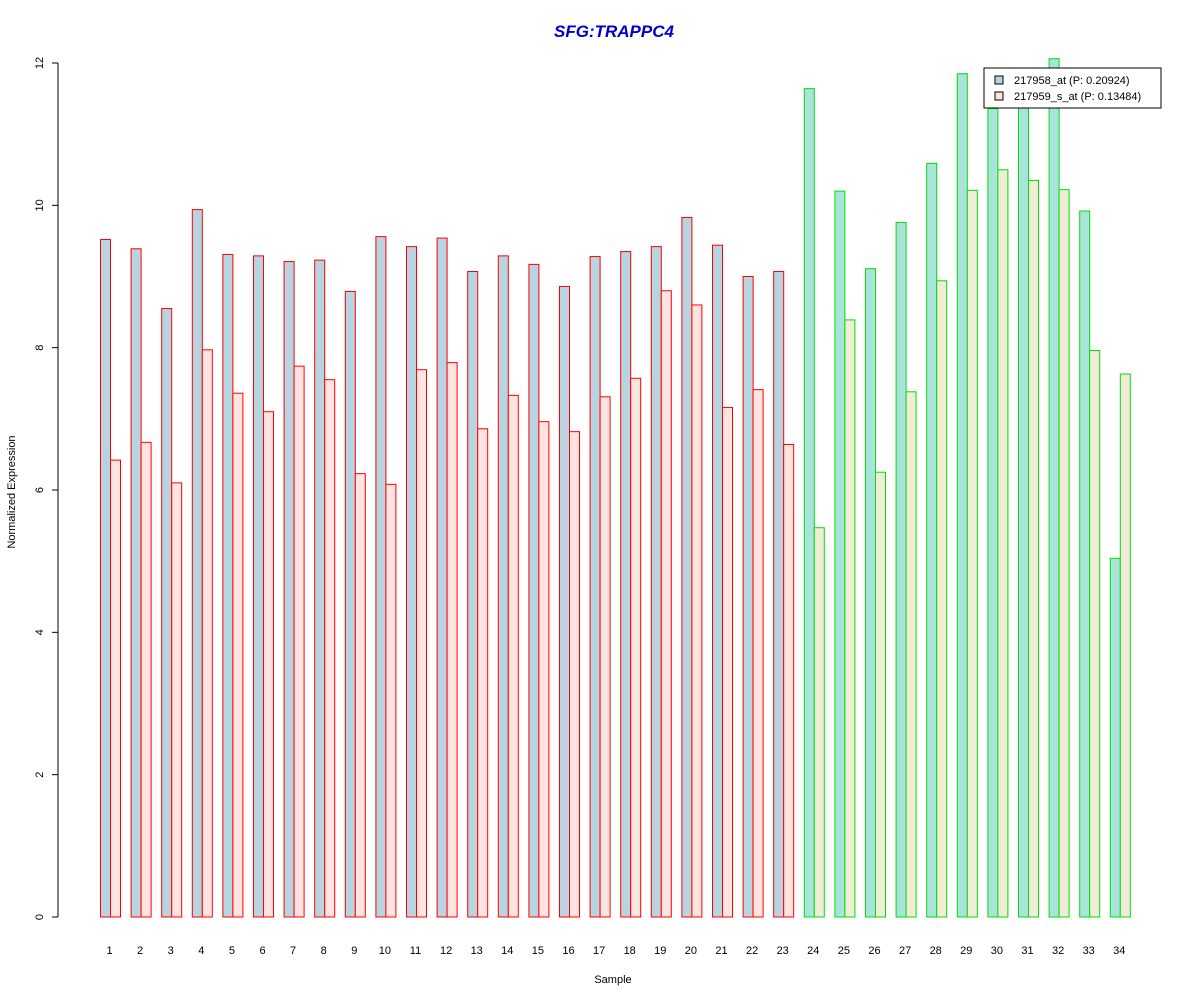 Image resolution: width=1200 pixels, height=1000 pixels. What do you see at coordinates (140, 951) in the screenshot?
I see `x-tick-label: 2` at bounding box center [140, 951].